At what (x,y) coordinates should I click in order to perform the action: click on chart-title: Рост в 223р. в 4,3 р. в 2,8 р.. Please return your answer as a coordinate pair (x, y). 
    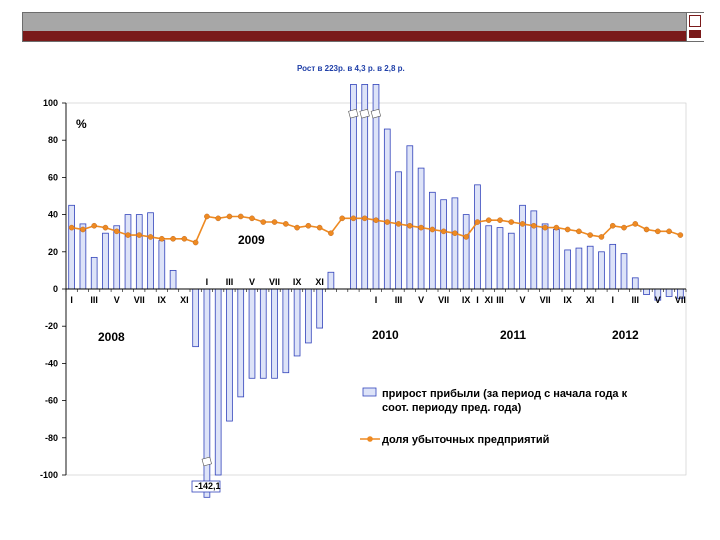
    Looking at the image, I should click on (351, 68).